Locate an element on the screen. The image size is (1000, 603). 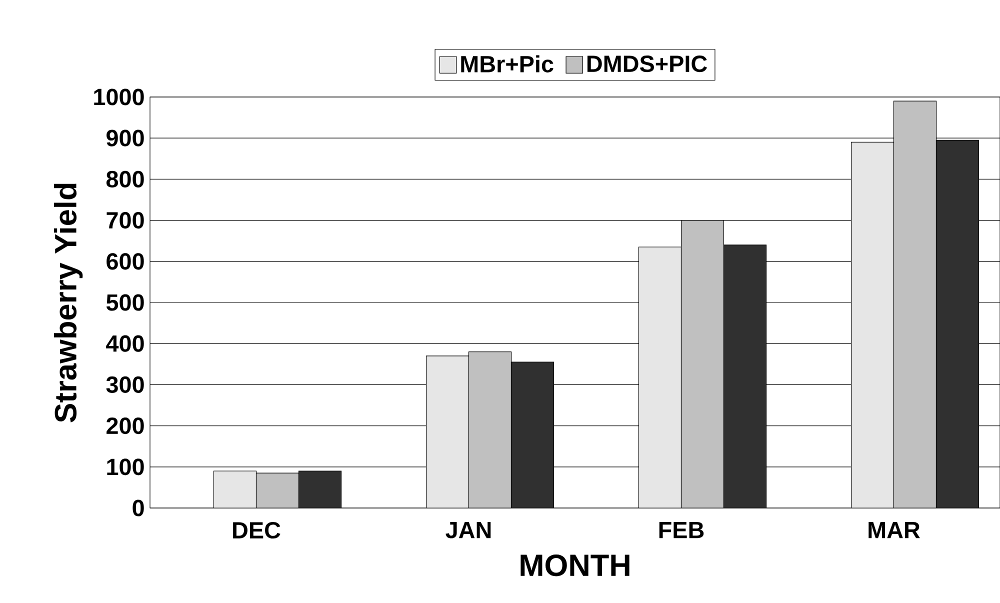
x-tick-label: JAN is located at coordinates (468, 530).